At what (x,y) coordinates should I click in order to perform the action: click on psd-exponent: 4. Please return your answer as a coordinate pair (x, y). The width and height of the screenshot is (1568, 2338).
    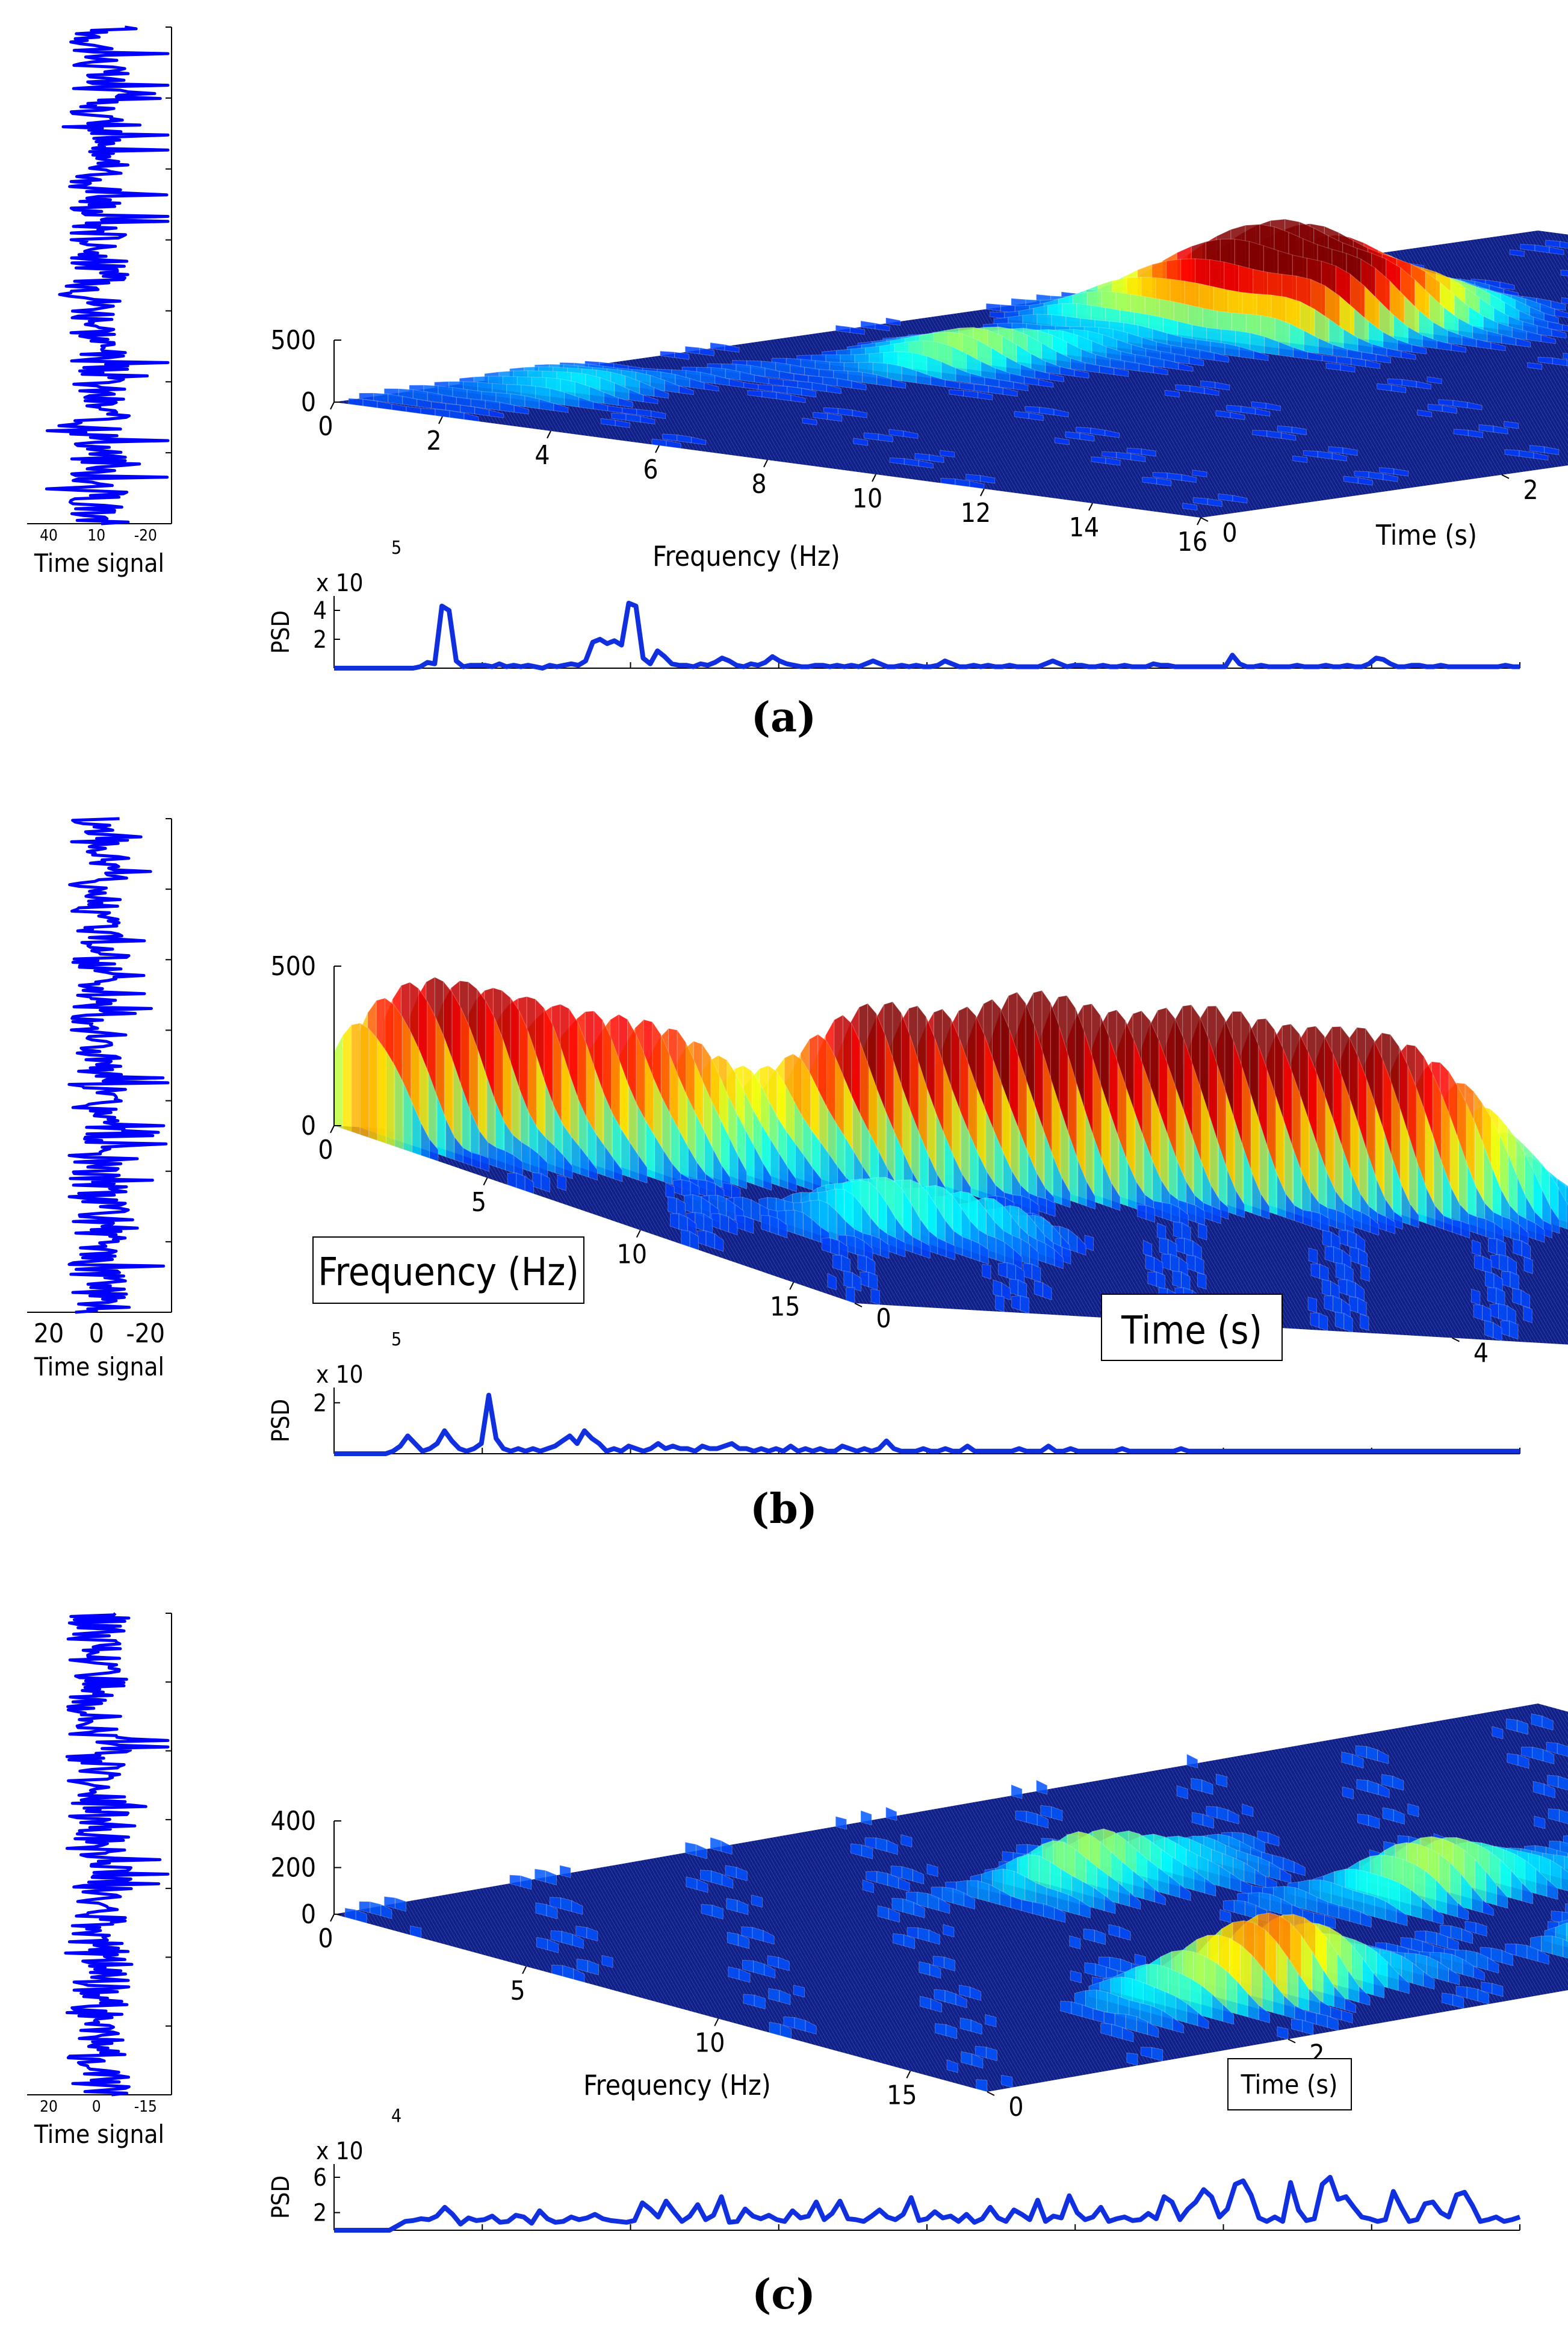
    Looking at the image, I should click on (396, 2116).